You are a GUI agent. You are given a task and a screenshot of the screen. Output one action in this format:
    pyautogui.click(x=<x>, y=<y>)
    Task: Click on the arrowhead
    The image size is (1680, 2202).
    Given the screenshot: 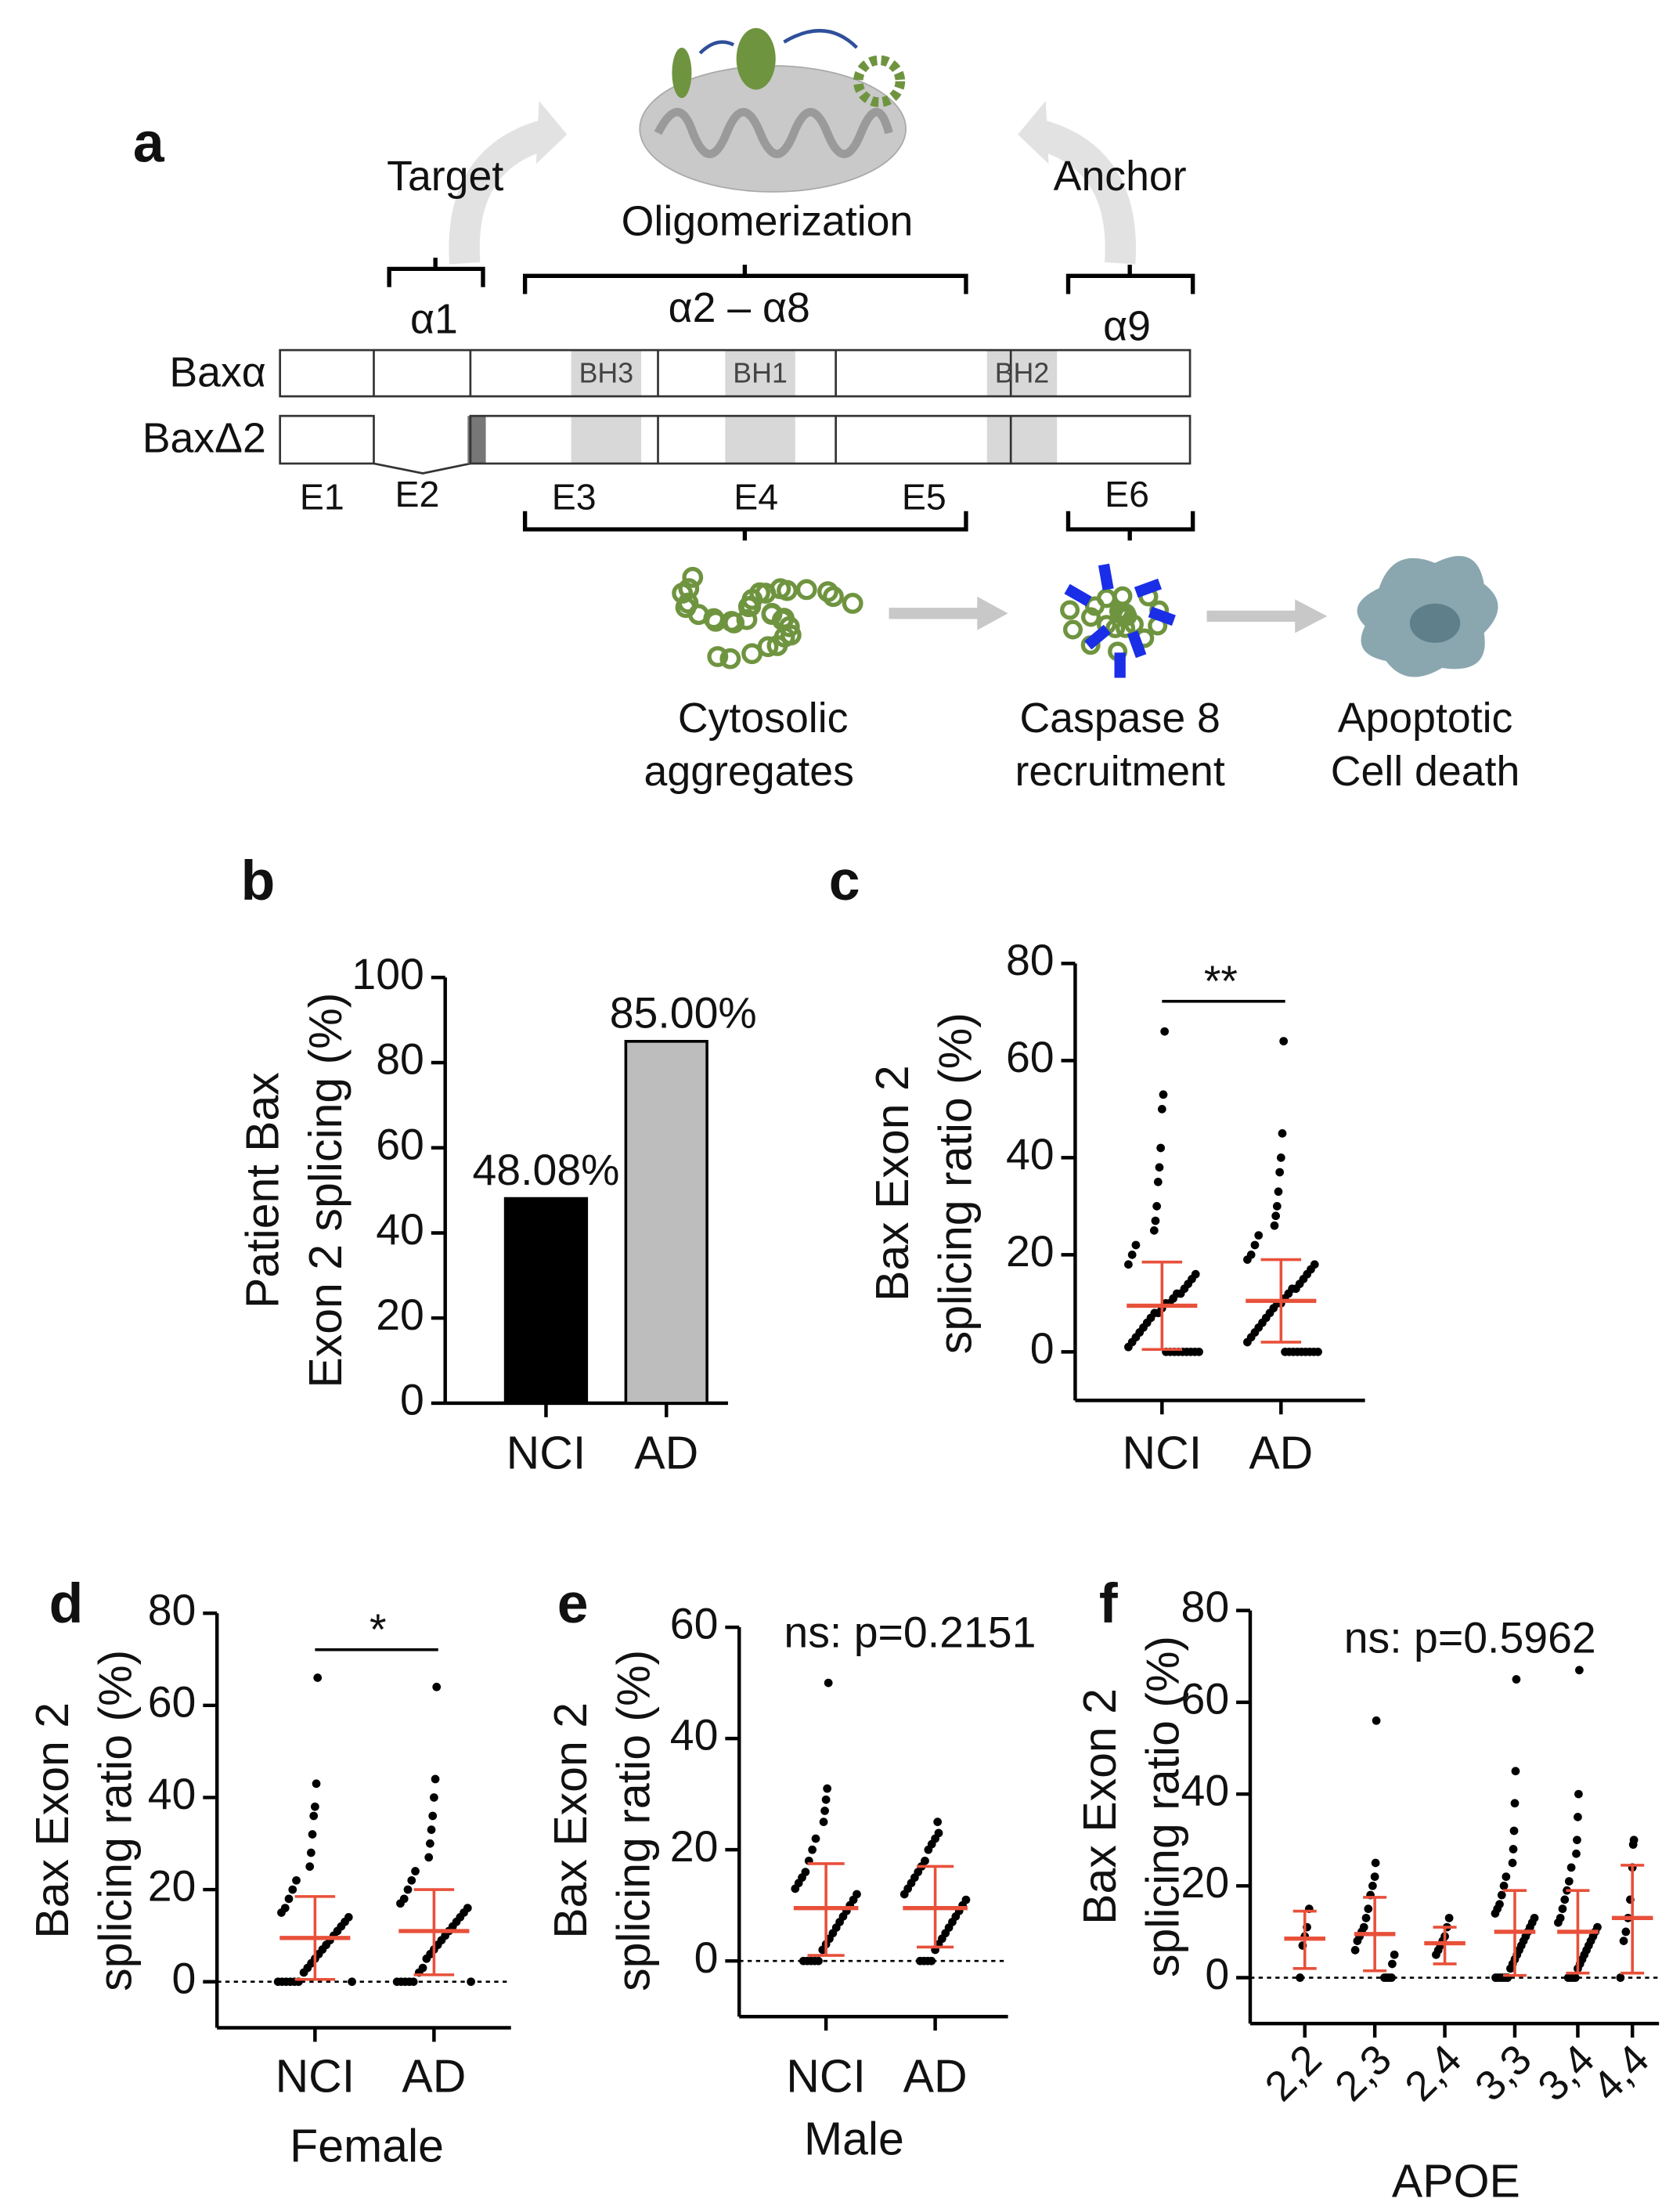 What is the action you would take?
    pyautogui.click(x=551, y=132)
    